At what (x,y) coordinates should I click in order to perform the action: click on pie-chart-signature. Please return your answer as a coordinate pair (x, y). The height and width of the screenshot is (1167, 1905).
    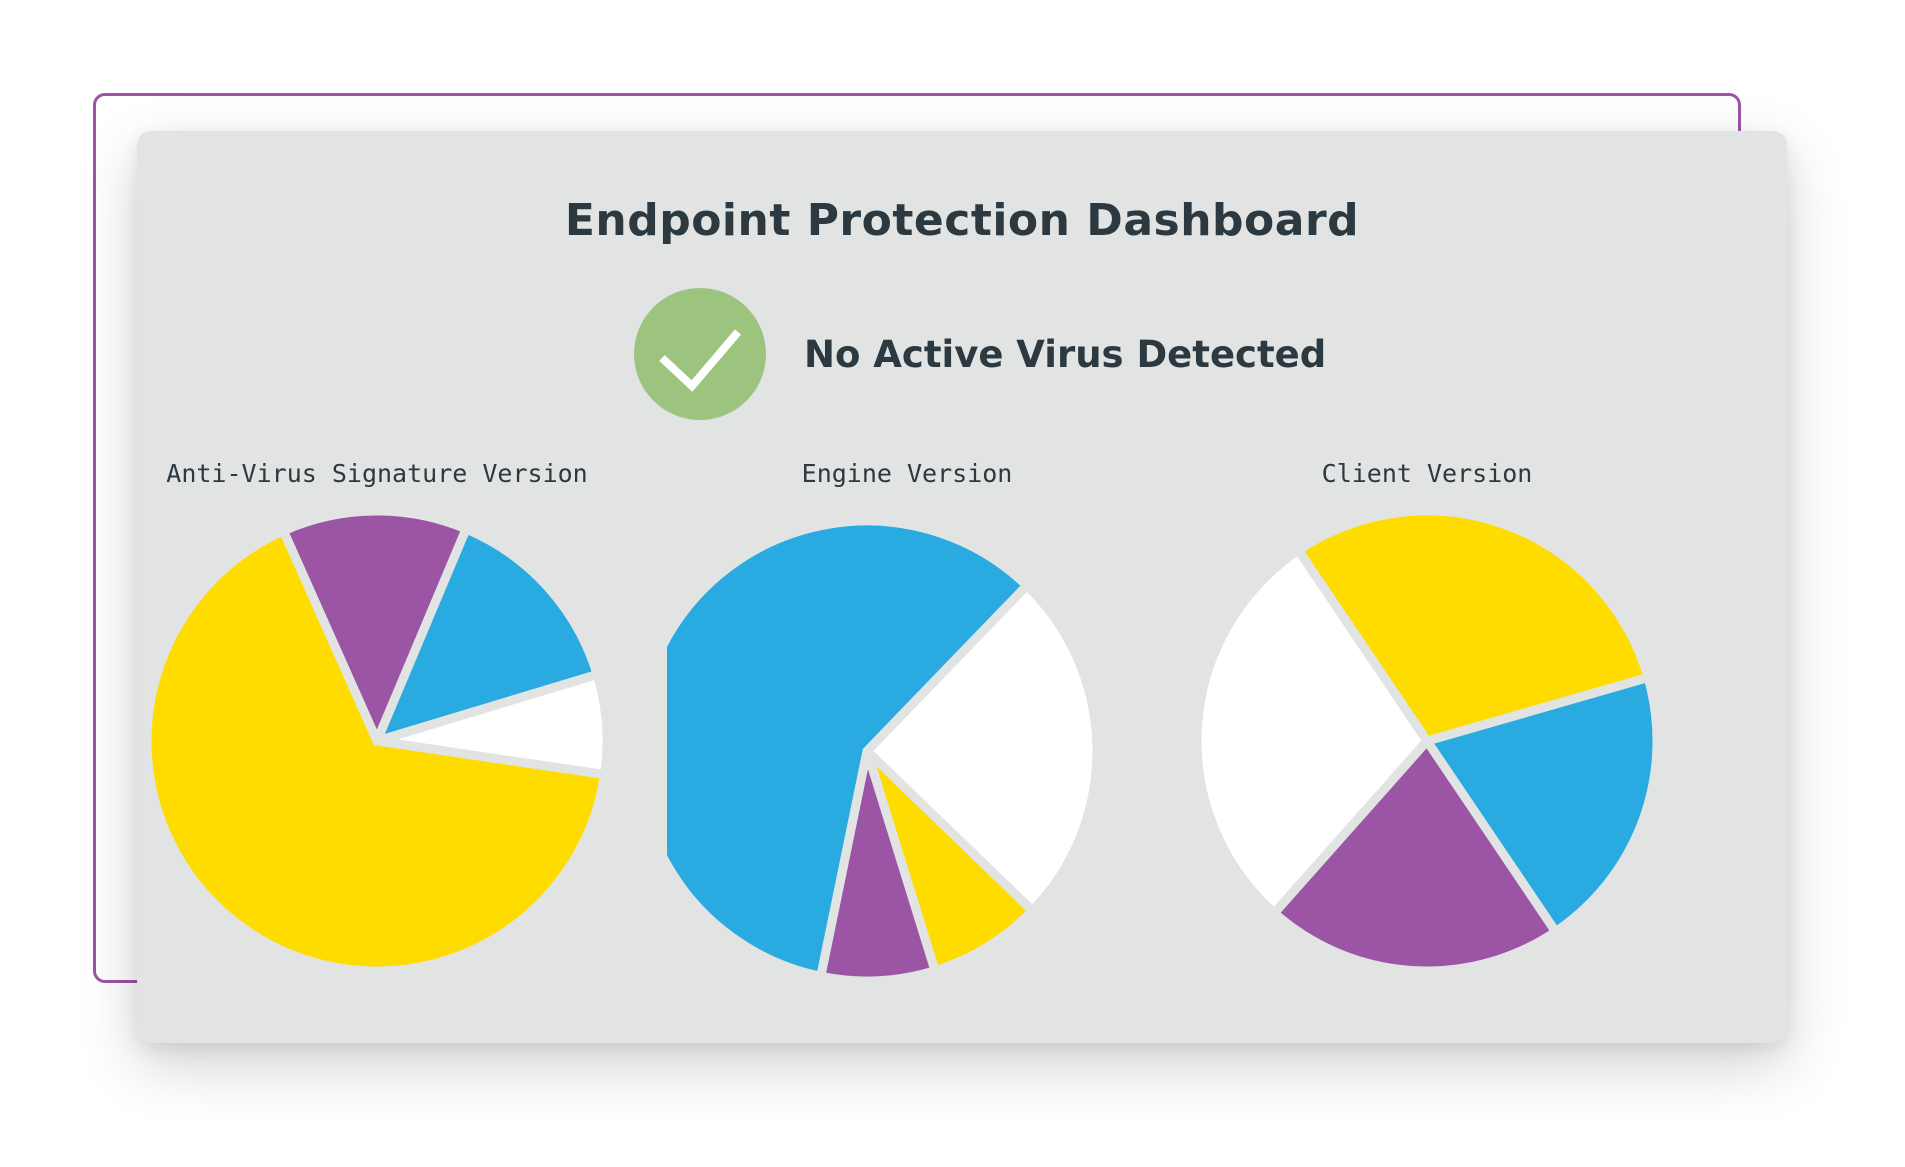
    Looking at the image, I should click on (377, 741).